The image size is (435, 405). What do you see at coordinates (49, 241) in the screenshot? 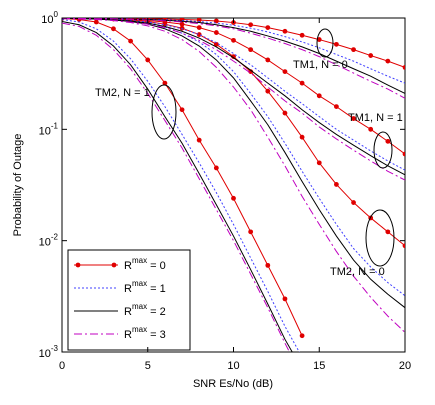
I see `y-tick-label: 10⁻²` at bounding box center [49, 241].